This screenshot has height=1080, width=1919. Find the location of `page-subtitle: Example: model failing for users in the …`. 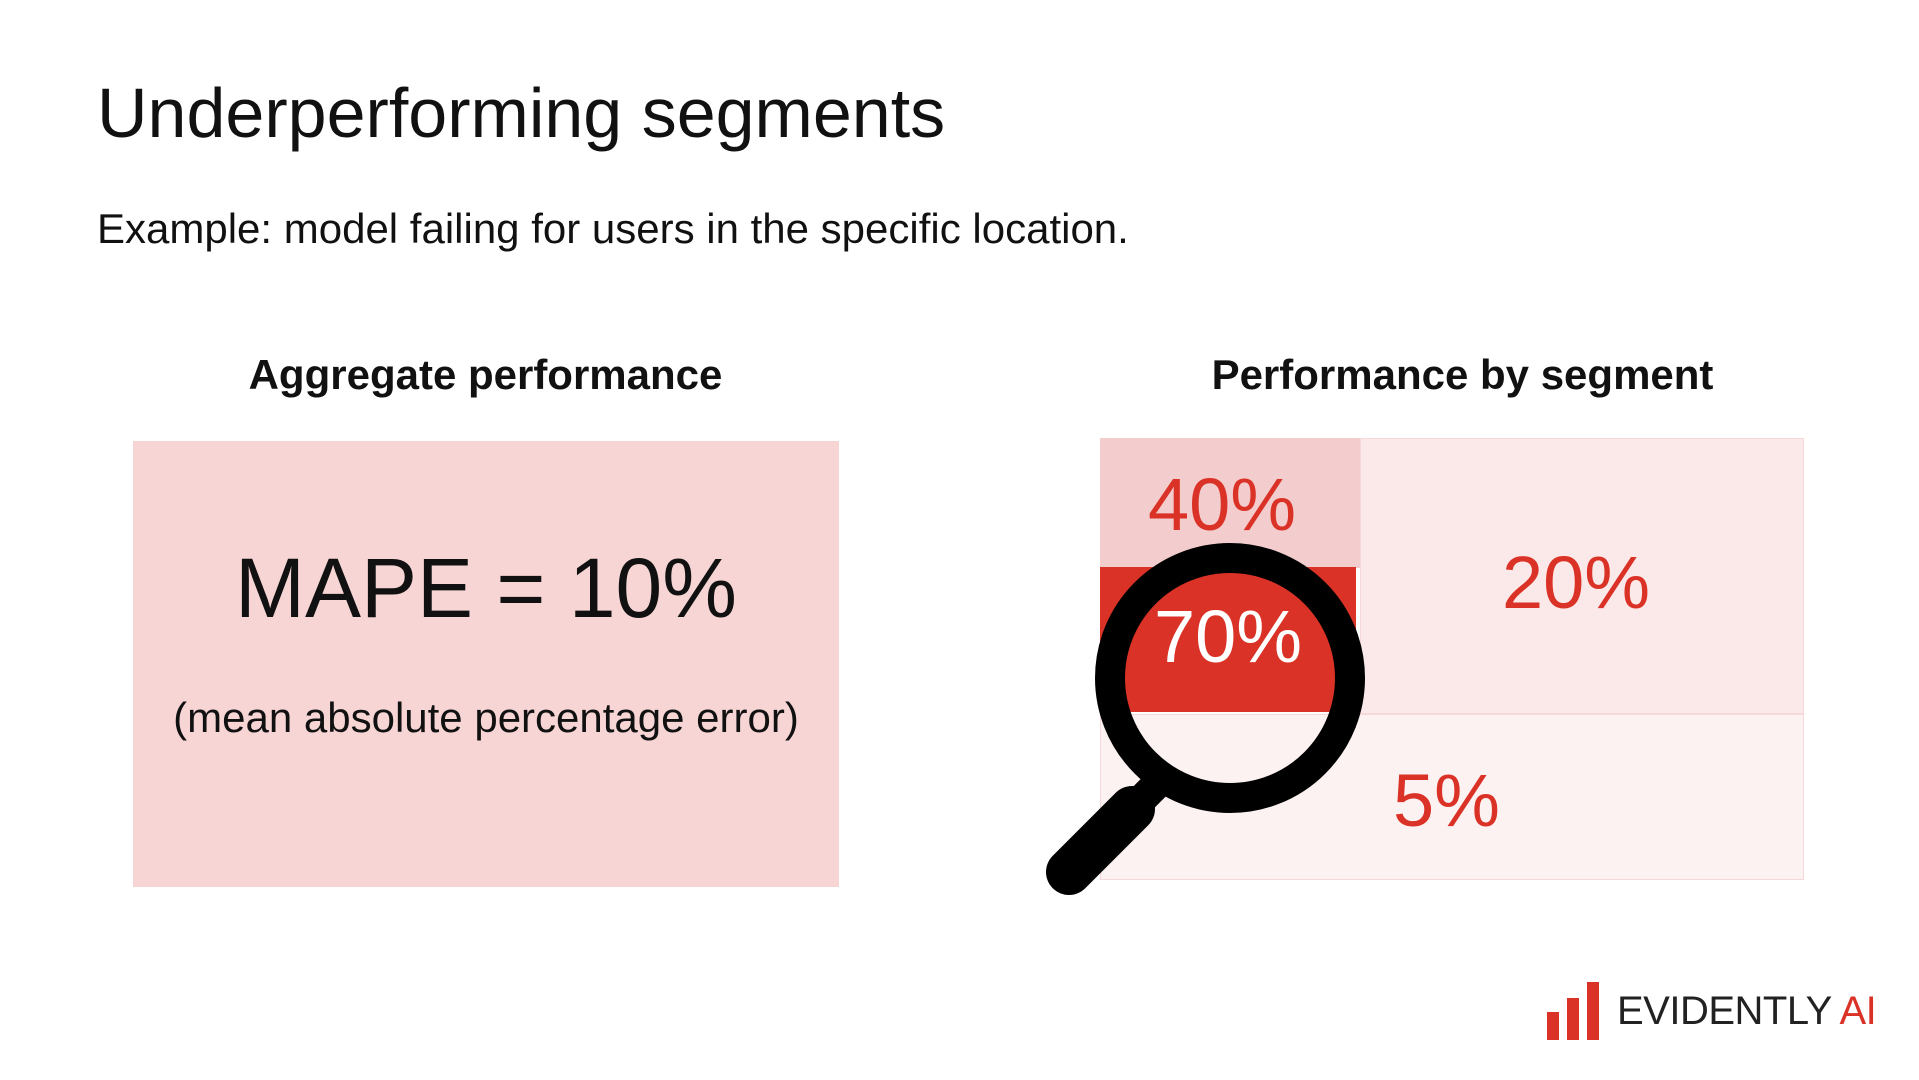

page-subtitle: Example: model failing for users in the … is located at coordinates (613, 228).